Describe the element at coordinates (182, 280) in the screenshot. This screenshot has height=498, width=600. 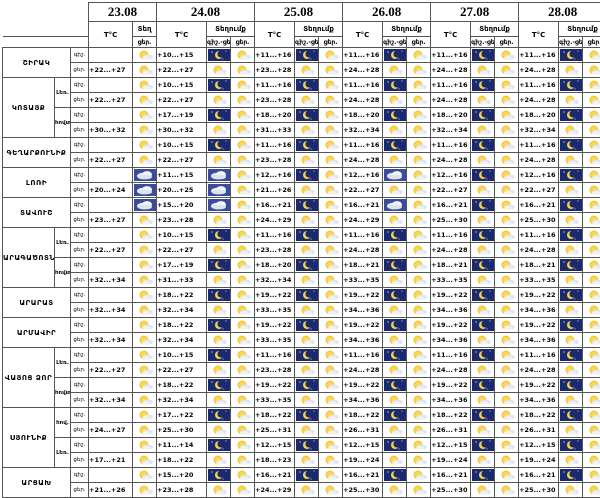
I see `temperature-cell: +31...+33` at that location.